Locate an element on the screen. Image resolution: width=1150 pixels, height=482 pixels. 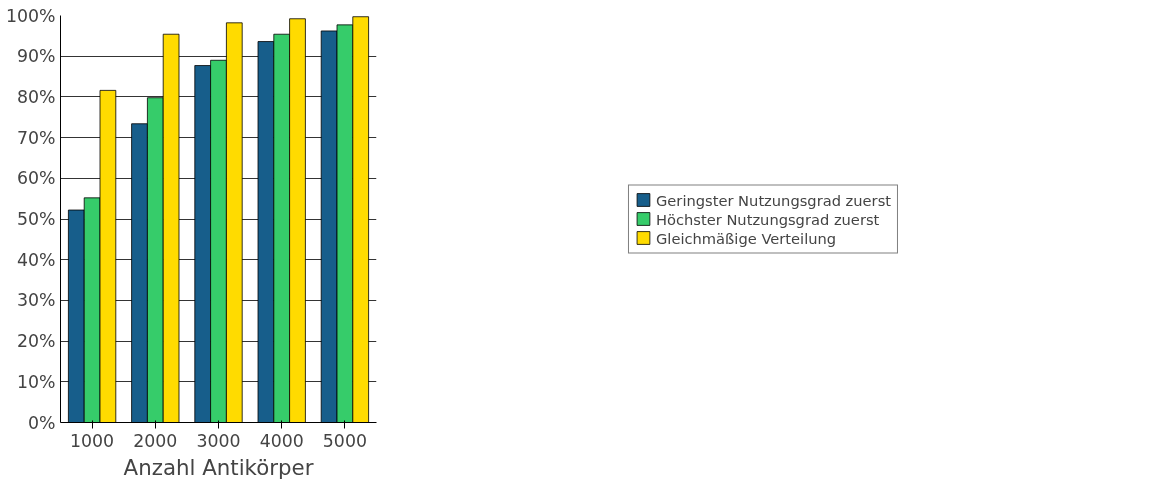
y-tick-label: 40% is located at coordinates (36, 259).